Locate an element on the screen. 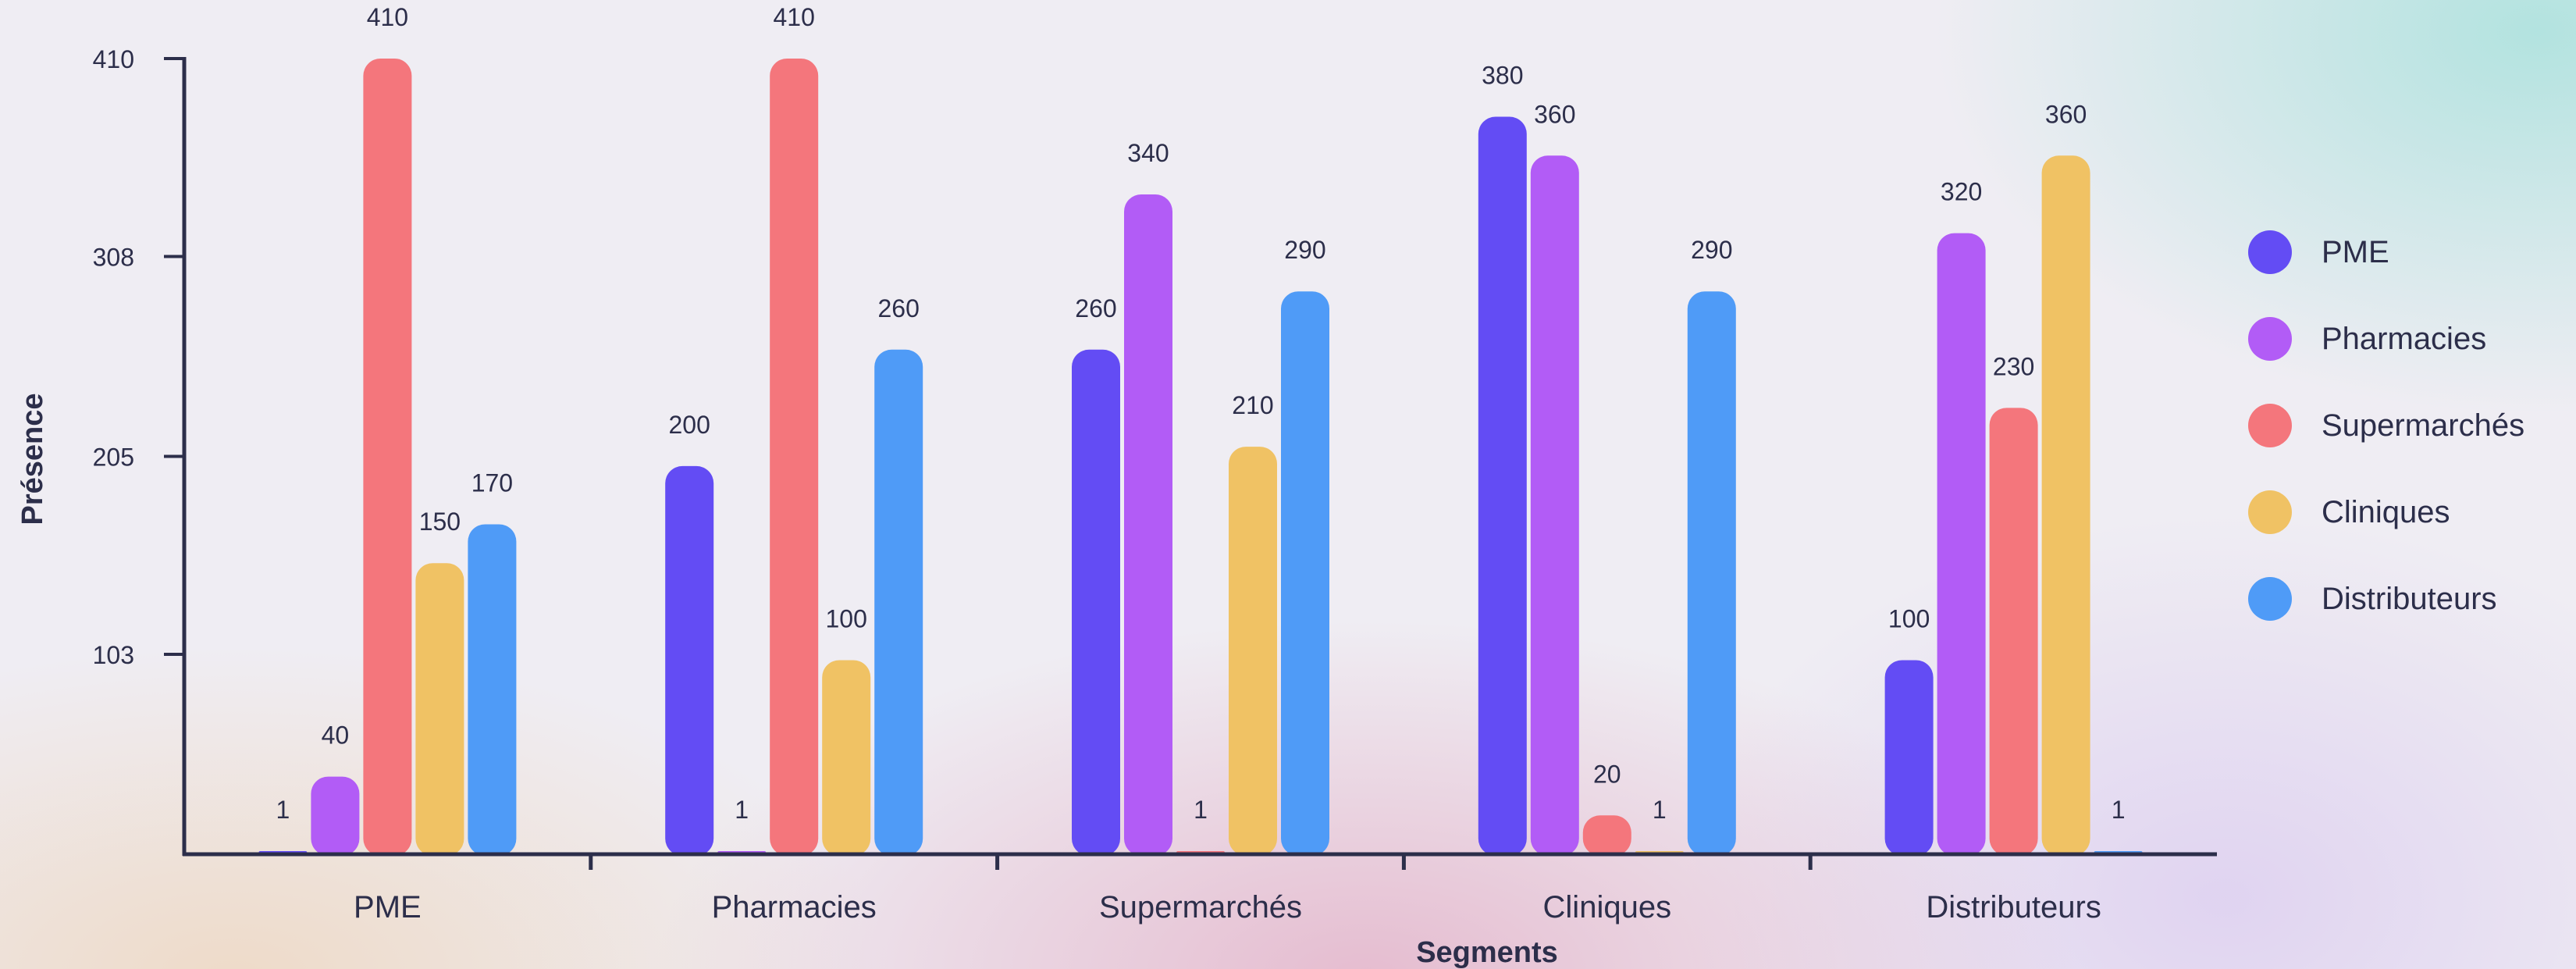 This screenshot has width=2576, height=969. bar-value-label: 200 is located at coordinates (689, 425).